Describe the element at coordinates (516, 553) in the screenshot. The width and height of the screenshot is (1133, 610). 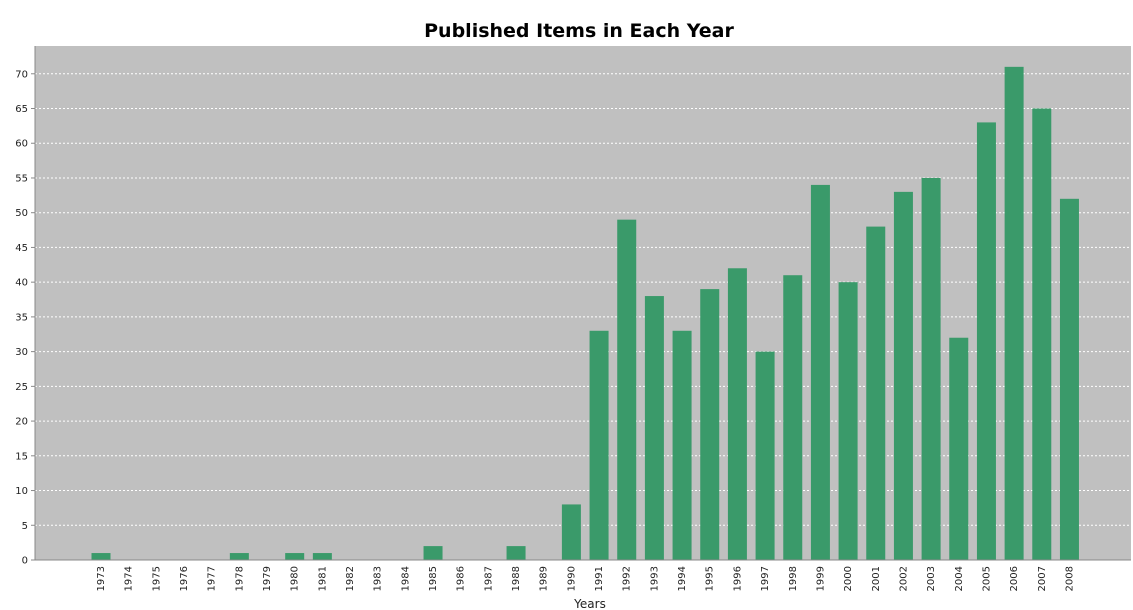
I see `bar-1988` at that location.